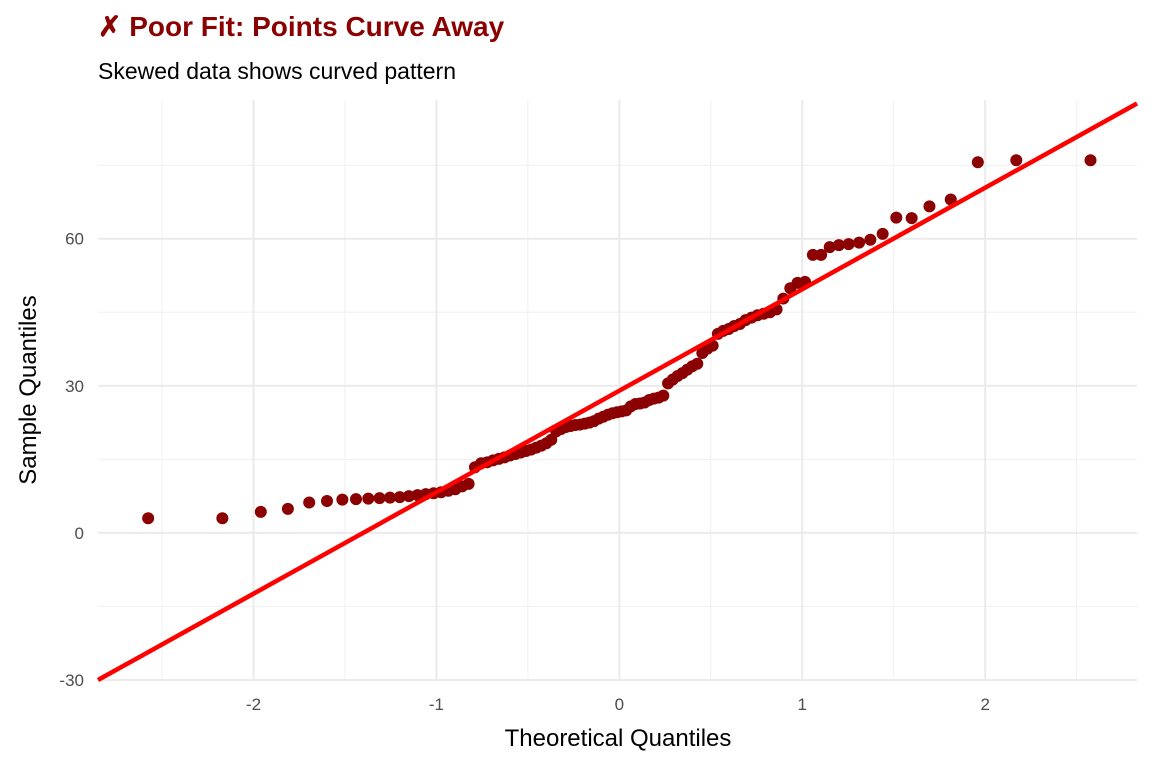 This screenshot has height=768, width=1152. What do you see at coordinates (79, 533) in the screenshot?
I see `y-tick-label: 0` at bounding box center [79, 533].